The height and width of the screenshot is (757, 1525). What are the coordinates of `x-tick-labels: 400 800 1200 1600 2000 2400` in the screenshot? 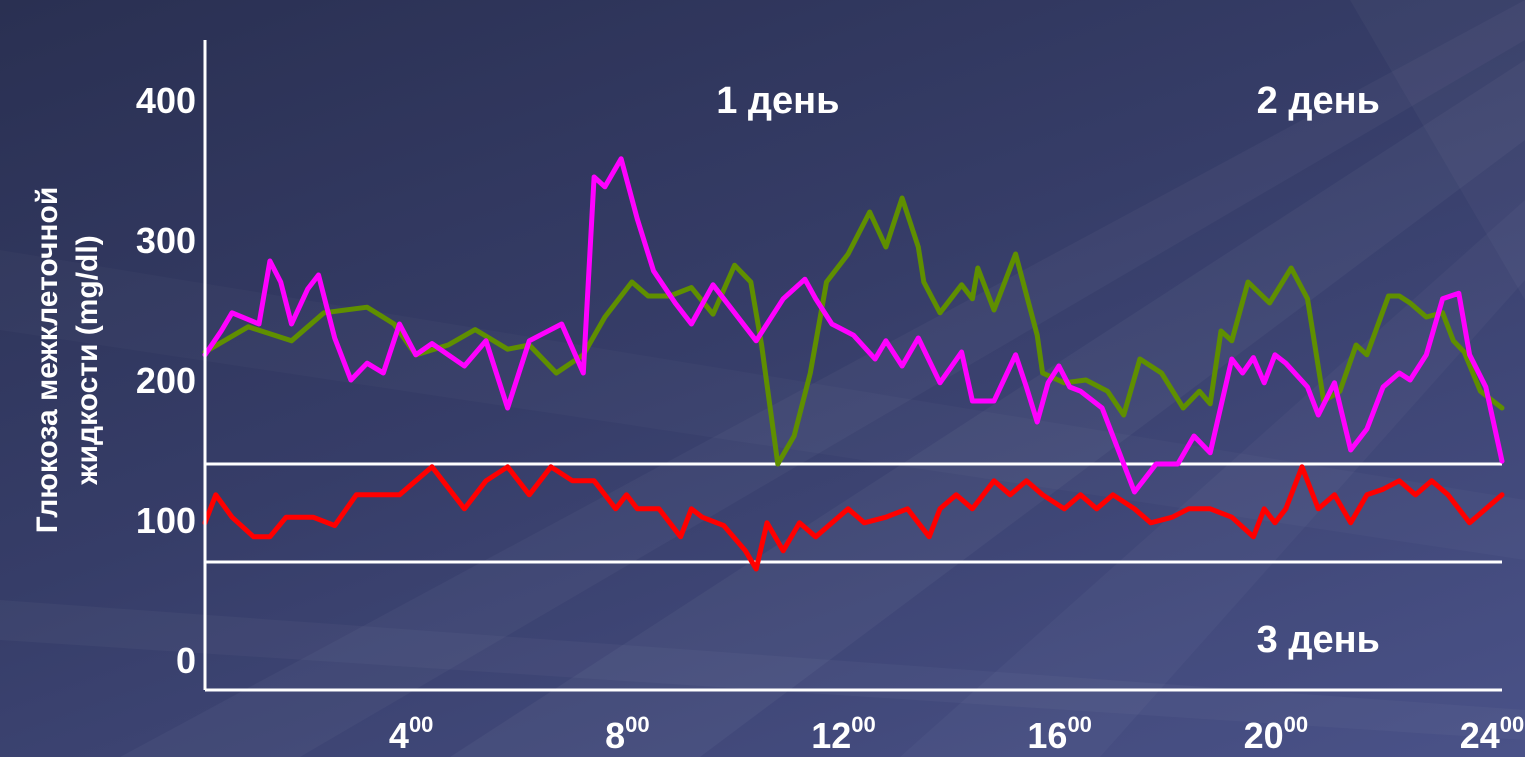 It's located at (956, 734).